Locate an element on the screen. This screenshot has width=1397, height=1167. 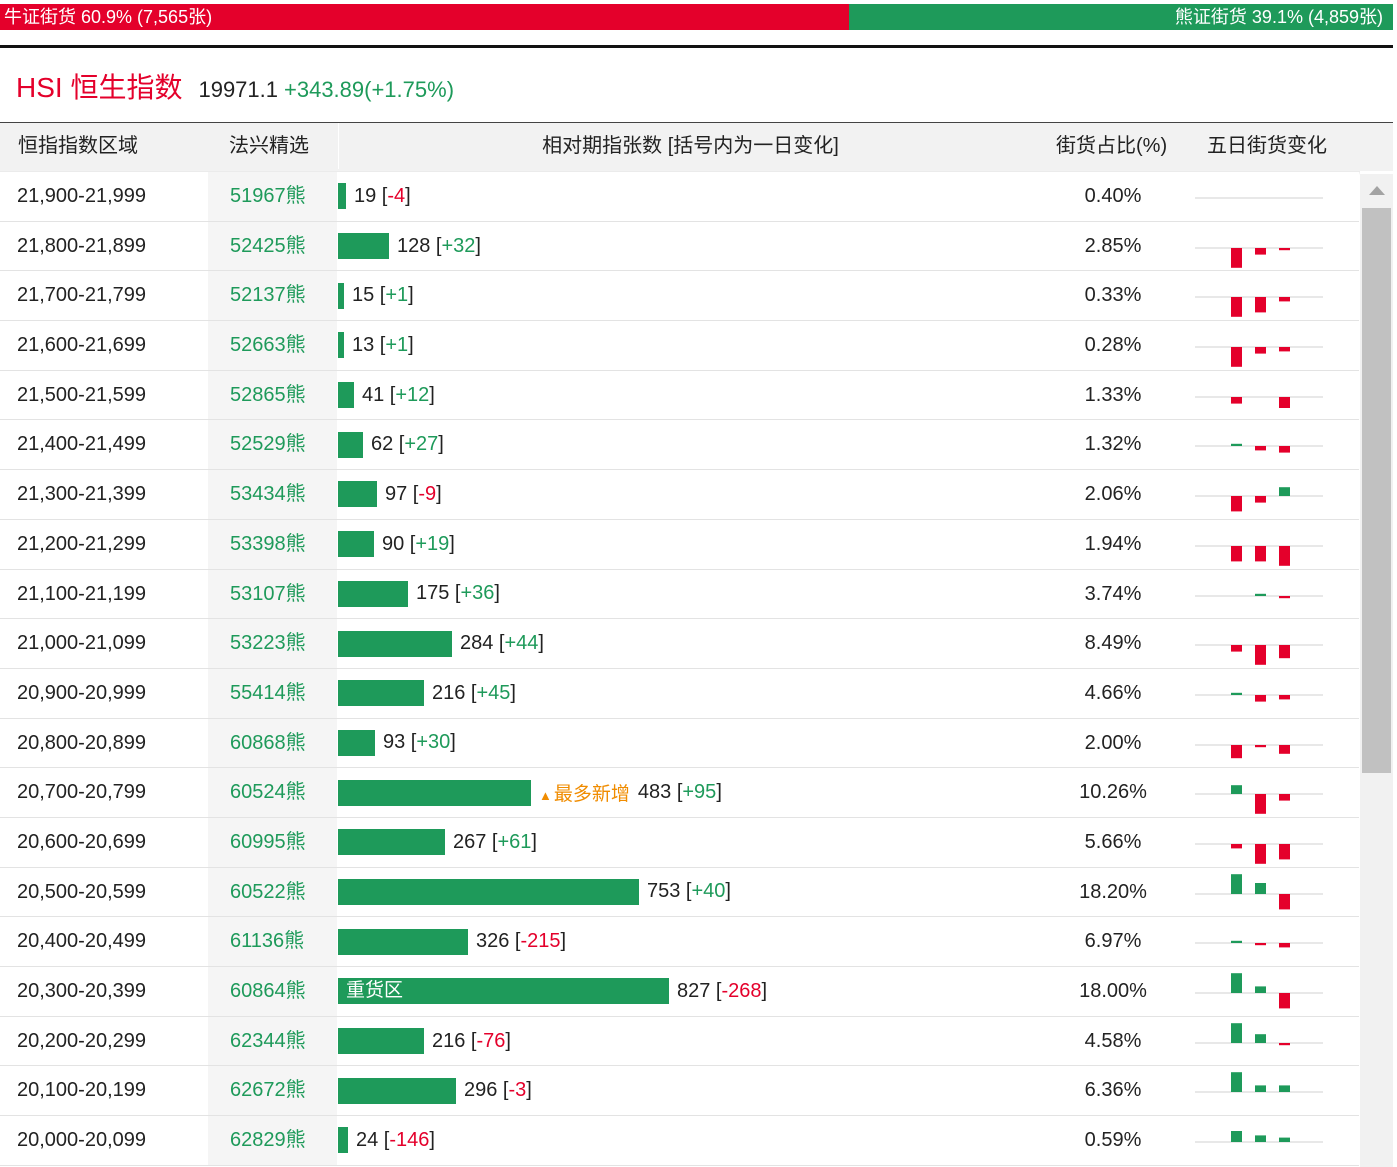
table-row: 20,600-20,699 60995熊 267 [+61] 5.66% is located at coordinates (679, 842).